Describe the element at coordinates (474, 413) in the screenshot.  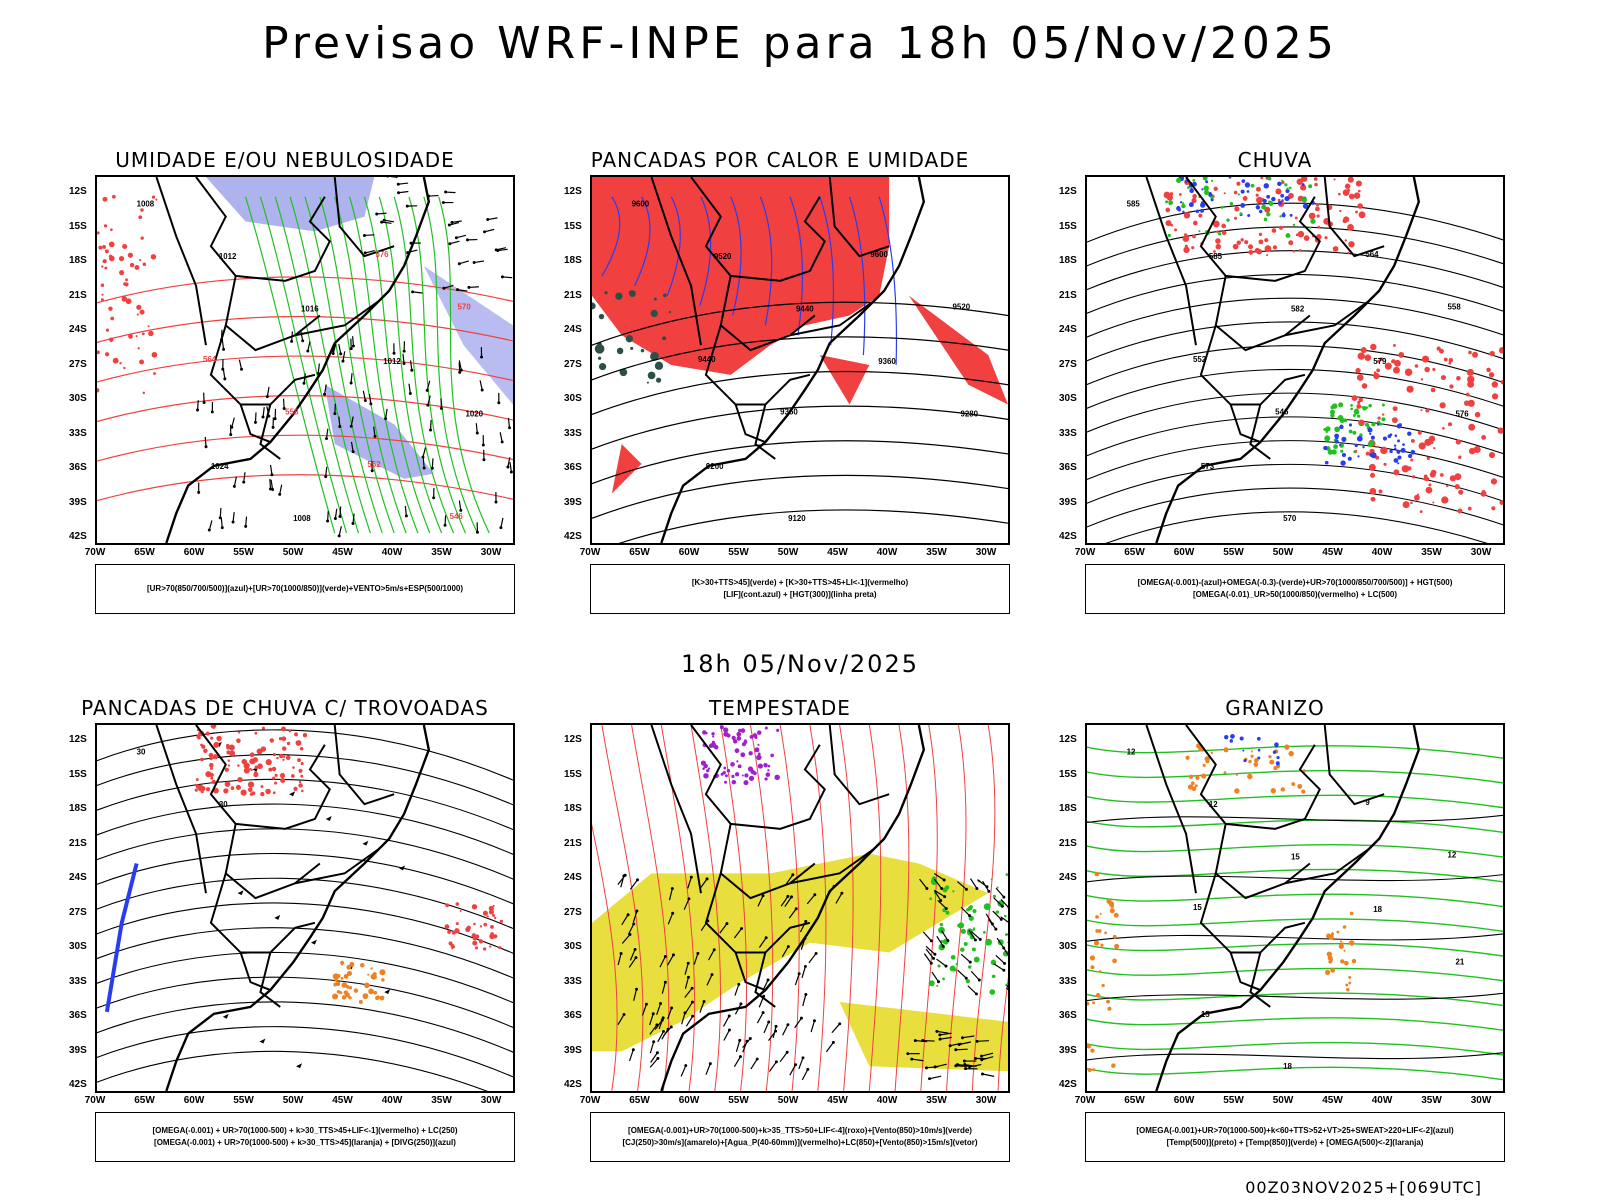
I see `contour-label: 1020` at that location.